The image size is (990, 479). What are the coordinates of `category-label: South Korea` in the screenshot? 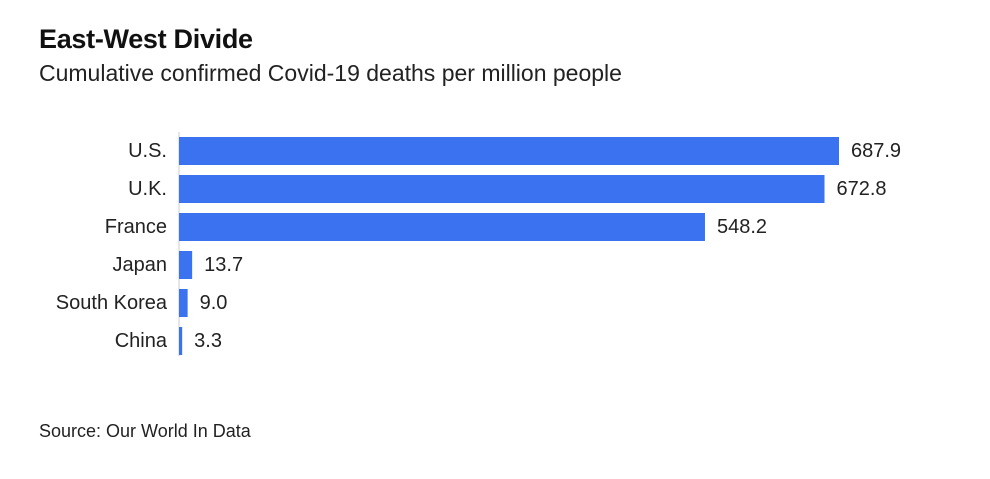 It's located at (112, 303).